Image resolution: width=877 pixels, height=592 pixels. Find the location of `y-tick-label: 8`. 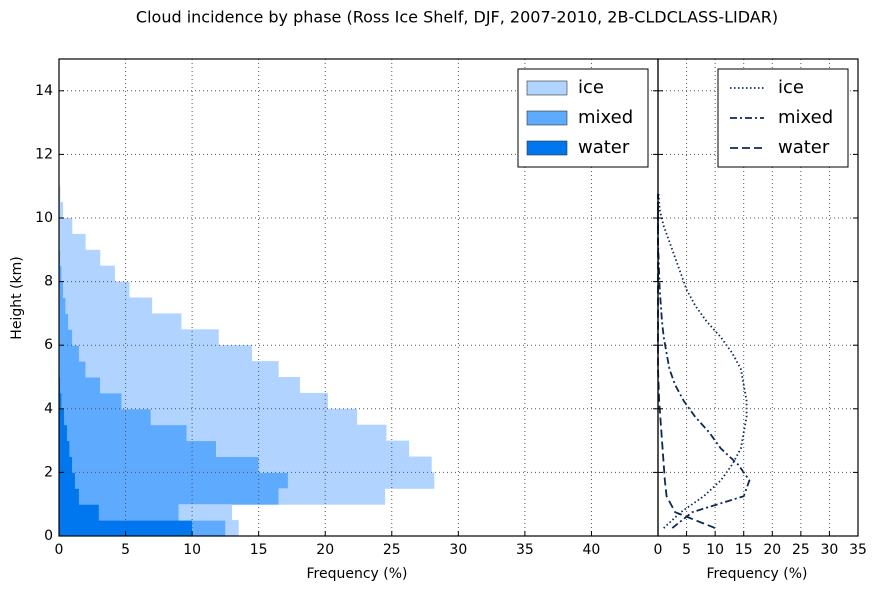

y-tick-label: 8 is located at coordinates (48, 282).